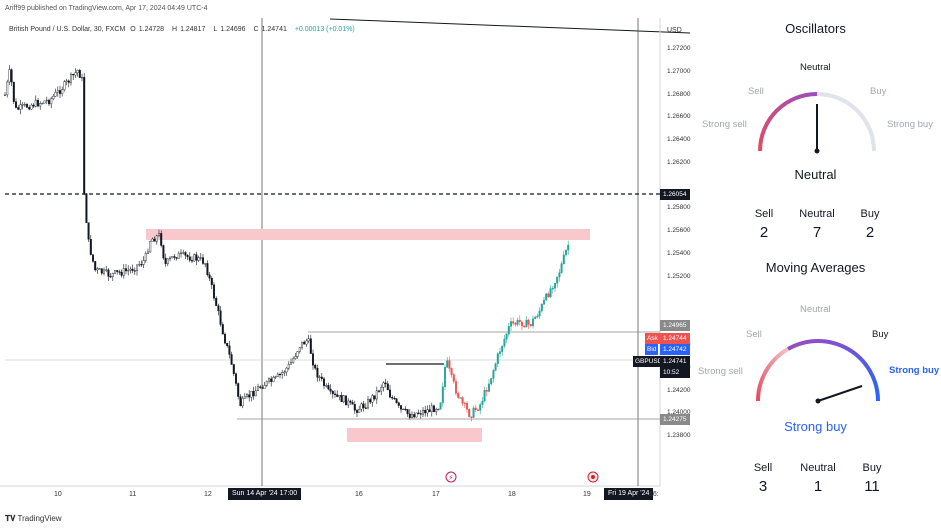  What do you see at coordinates (675, 194) in the screenshot?
I see `dashed-level-tag: 1.26054` at bounding box center [675, 194].